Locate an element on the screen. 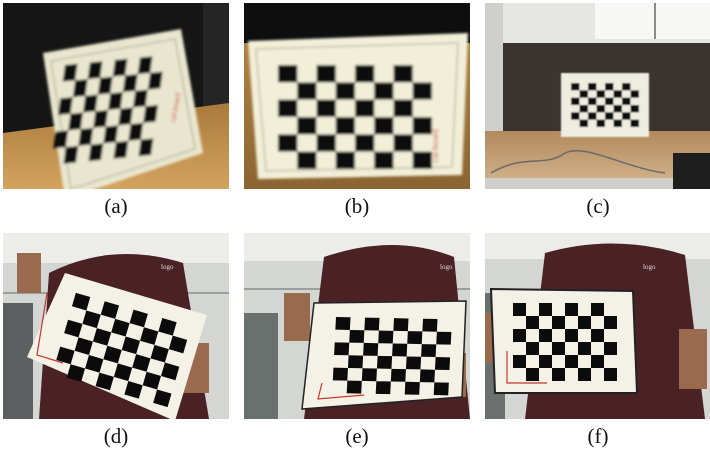 The width and height of the screenshot is (710, 461). svg-text: cal-board is located at coordinates (435, 146).